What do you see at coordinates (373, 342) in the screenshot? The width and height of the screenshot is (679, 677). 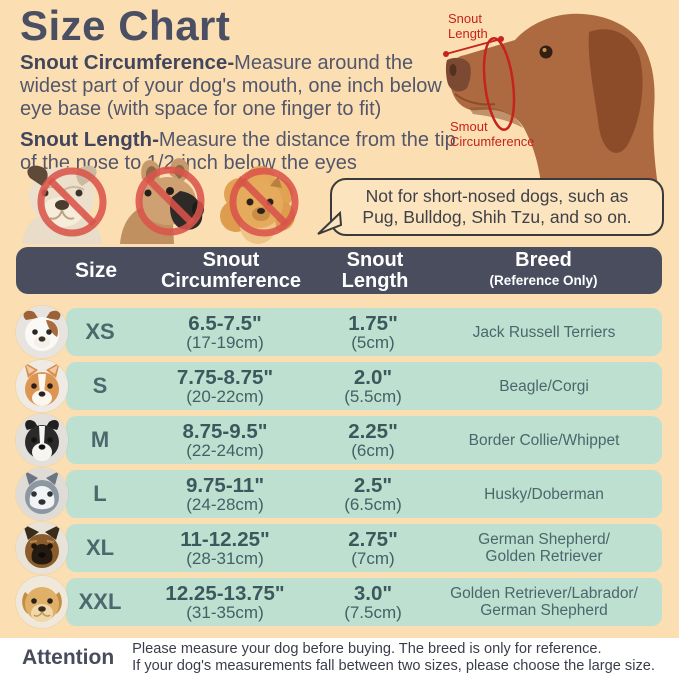 I see `length-cm: (5cm)` at bounding box center [373, 342].